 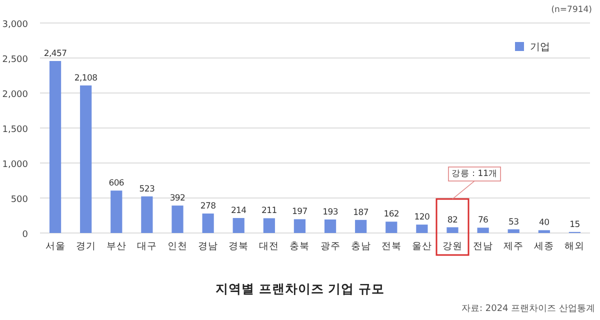 I want to click on annotation: 강릉 : 11개, so click(x=474, y=174).